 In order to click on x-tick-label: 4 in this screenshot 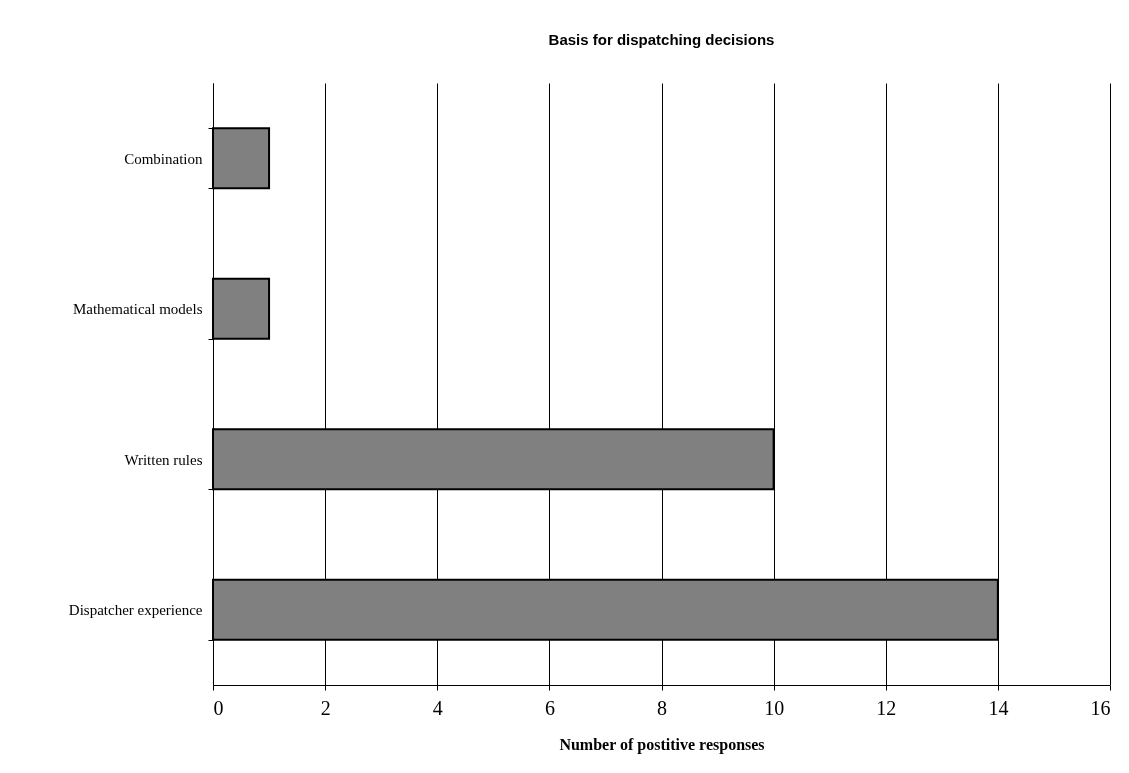, I will do `click(437, 707)`.